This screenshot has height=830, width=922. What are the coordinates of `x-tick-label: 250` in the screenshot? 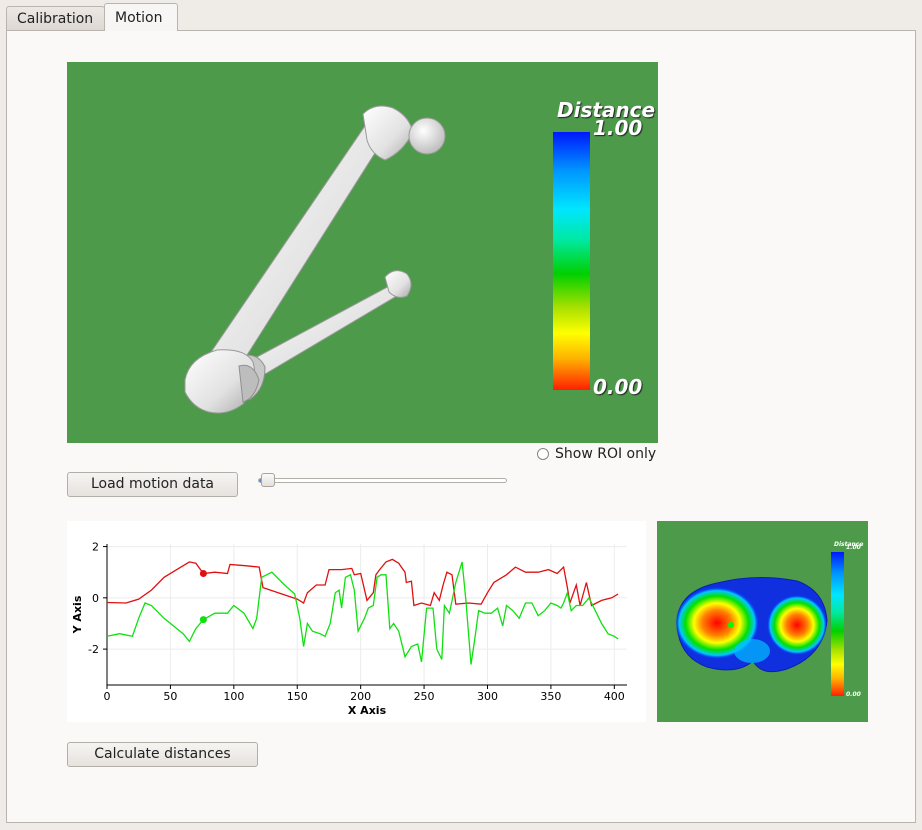 It's located at (424, 696).